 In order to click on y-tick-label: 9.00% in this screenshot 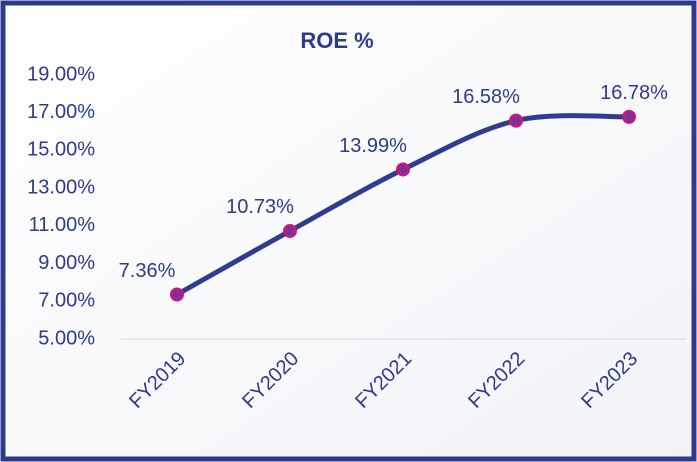, I will do `click(66, 263)`.